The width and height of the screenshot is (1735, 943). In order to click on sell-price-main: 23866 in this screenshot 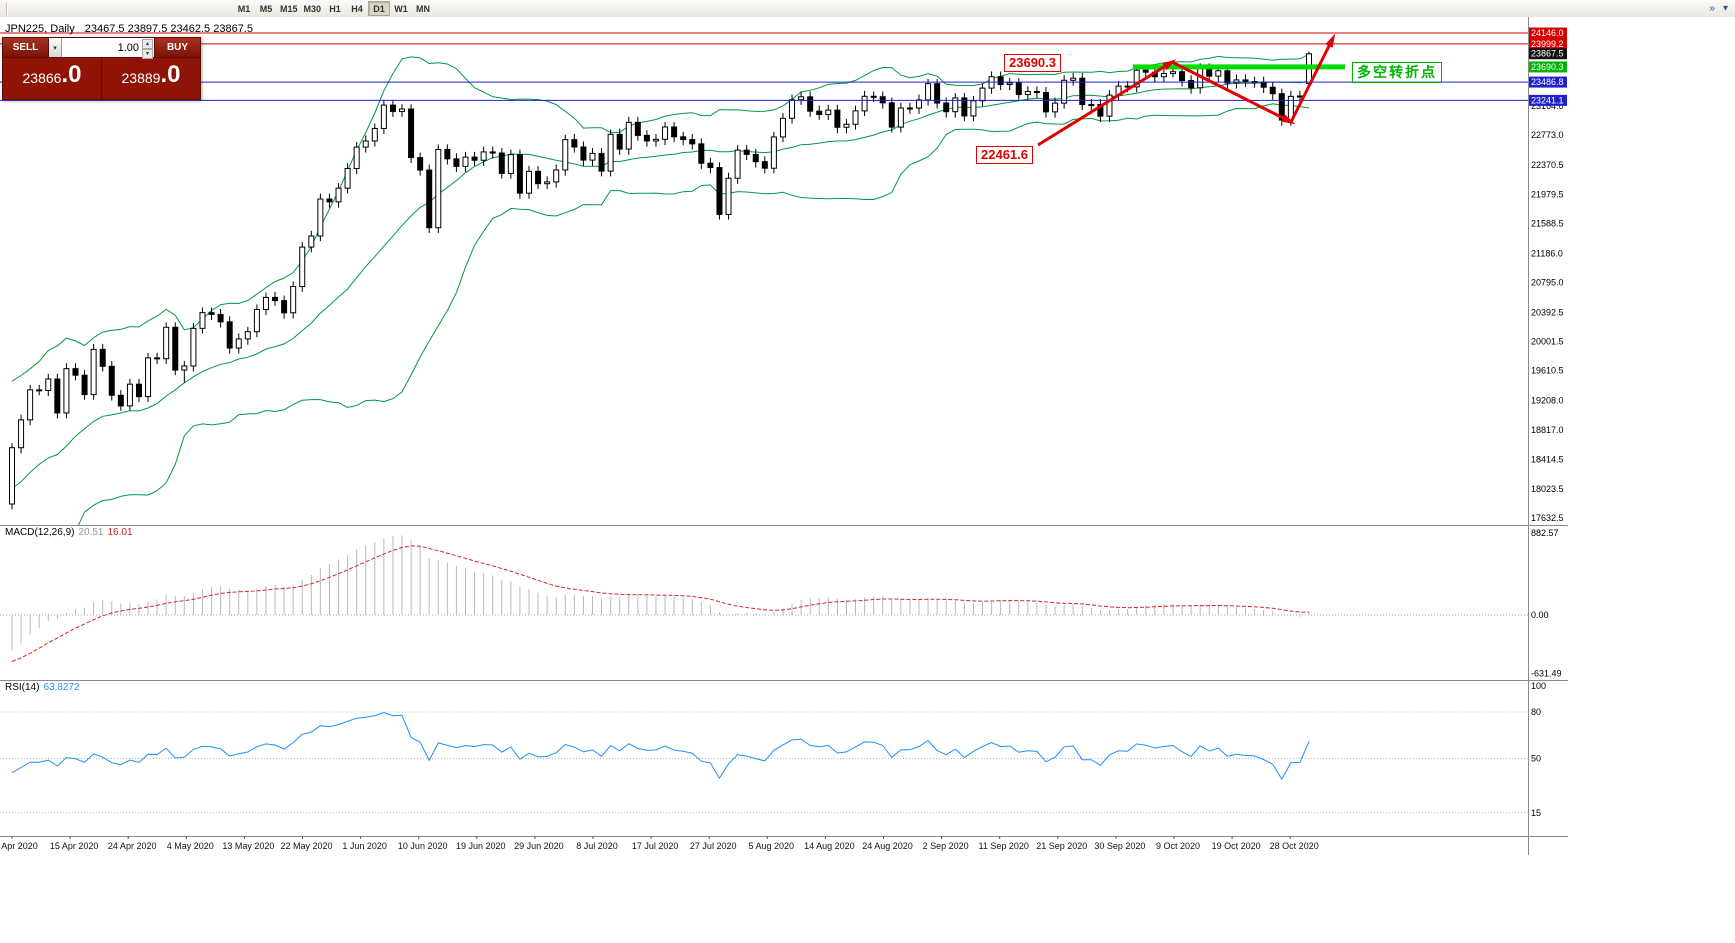, I will do `click(42, 78)`.